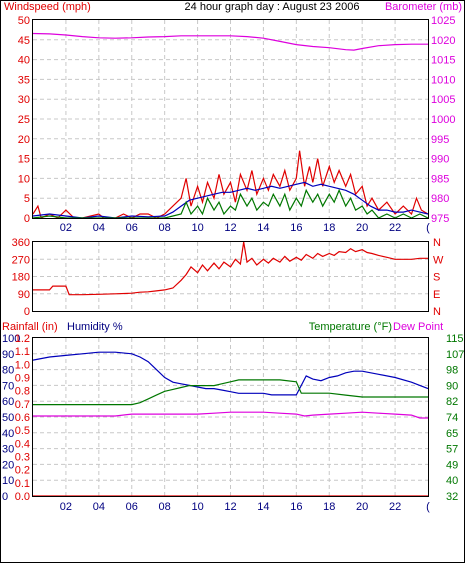  Describe the element at coordinates (22, 458) in the screenshot. I see `rainfall-tick: 0.3` at that location.